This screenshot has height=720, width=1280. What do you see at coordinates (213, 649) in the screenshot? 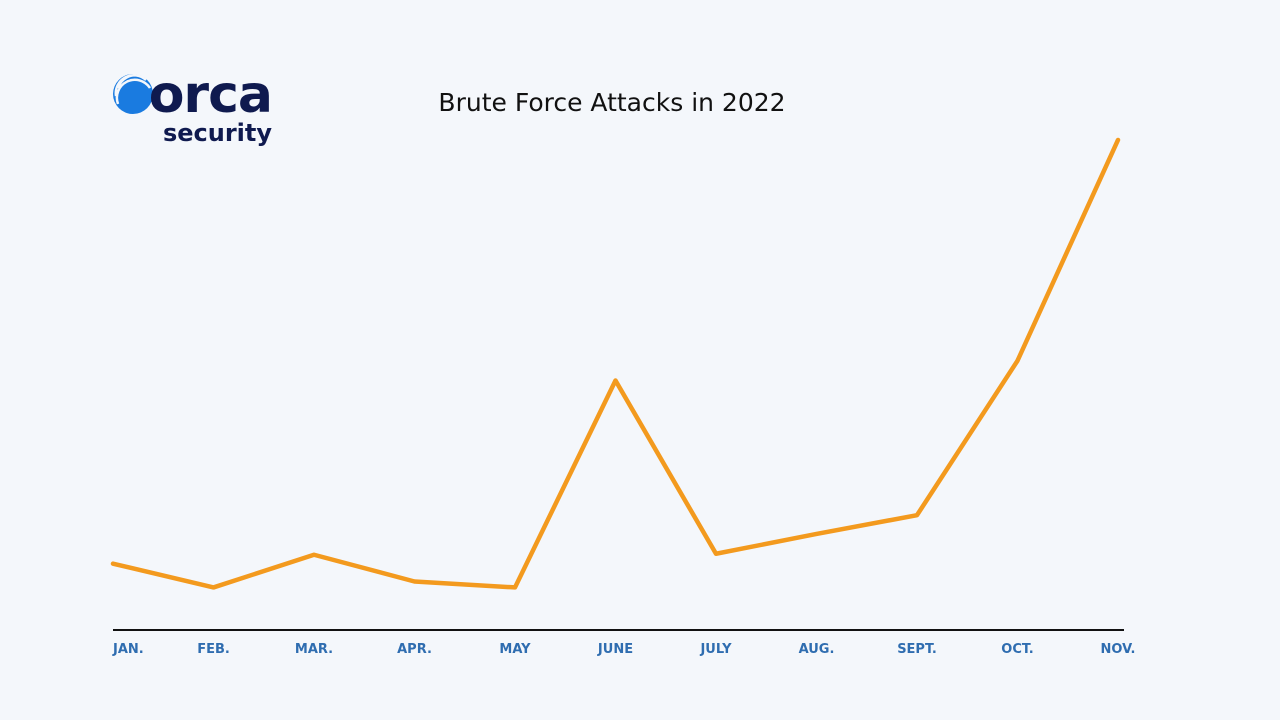
I see `x-tick-label: FEB.` at bounding box center [213, 649].